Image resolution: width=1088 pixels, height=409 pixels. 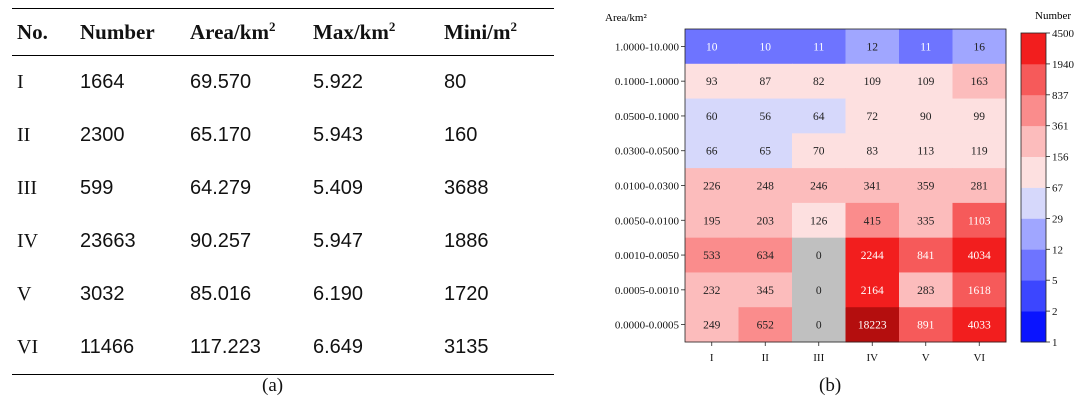 I want to click on cell-value-label: 126, so click(x=819, y=221).